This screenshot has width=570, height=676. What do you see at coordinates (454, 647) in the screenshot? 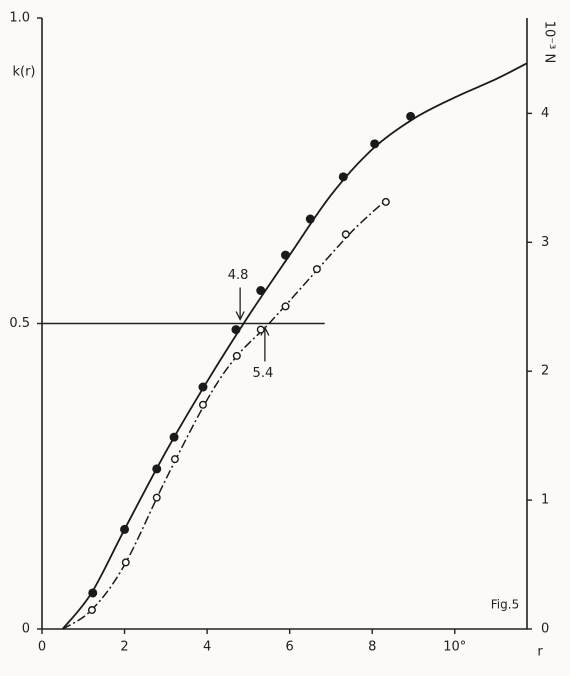
I see `x-tick-label: 10°` at bounding box center [454, 647].